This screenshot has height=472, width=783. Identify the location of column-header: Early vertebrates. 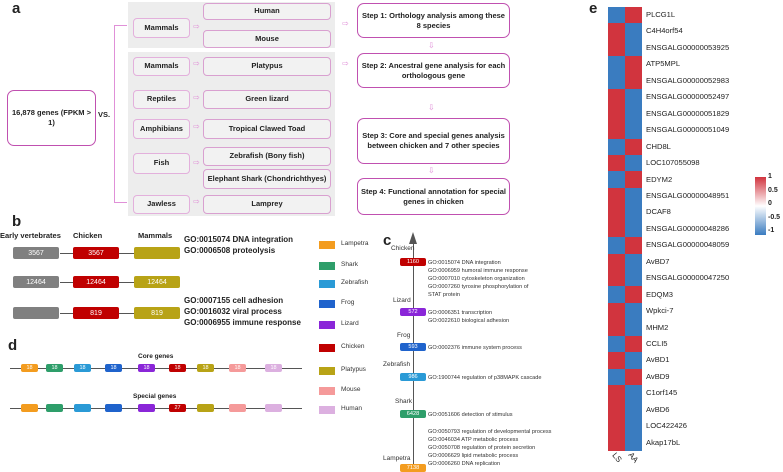
(30, 235).